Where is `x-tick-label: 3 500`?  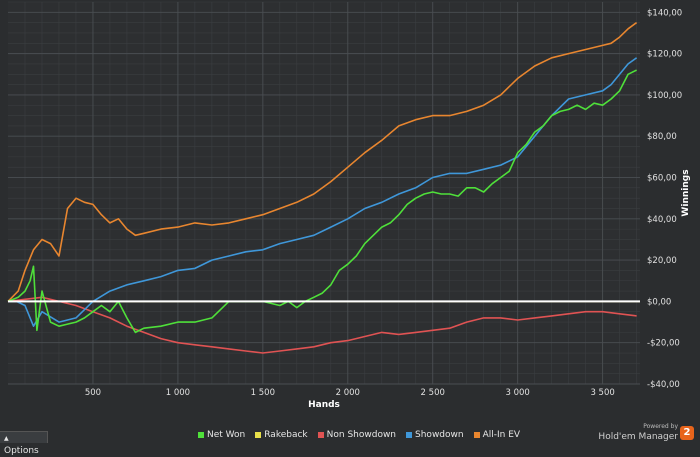 x-tick-label: 3 500 is located at coordinates (602, 393).